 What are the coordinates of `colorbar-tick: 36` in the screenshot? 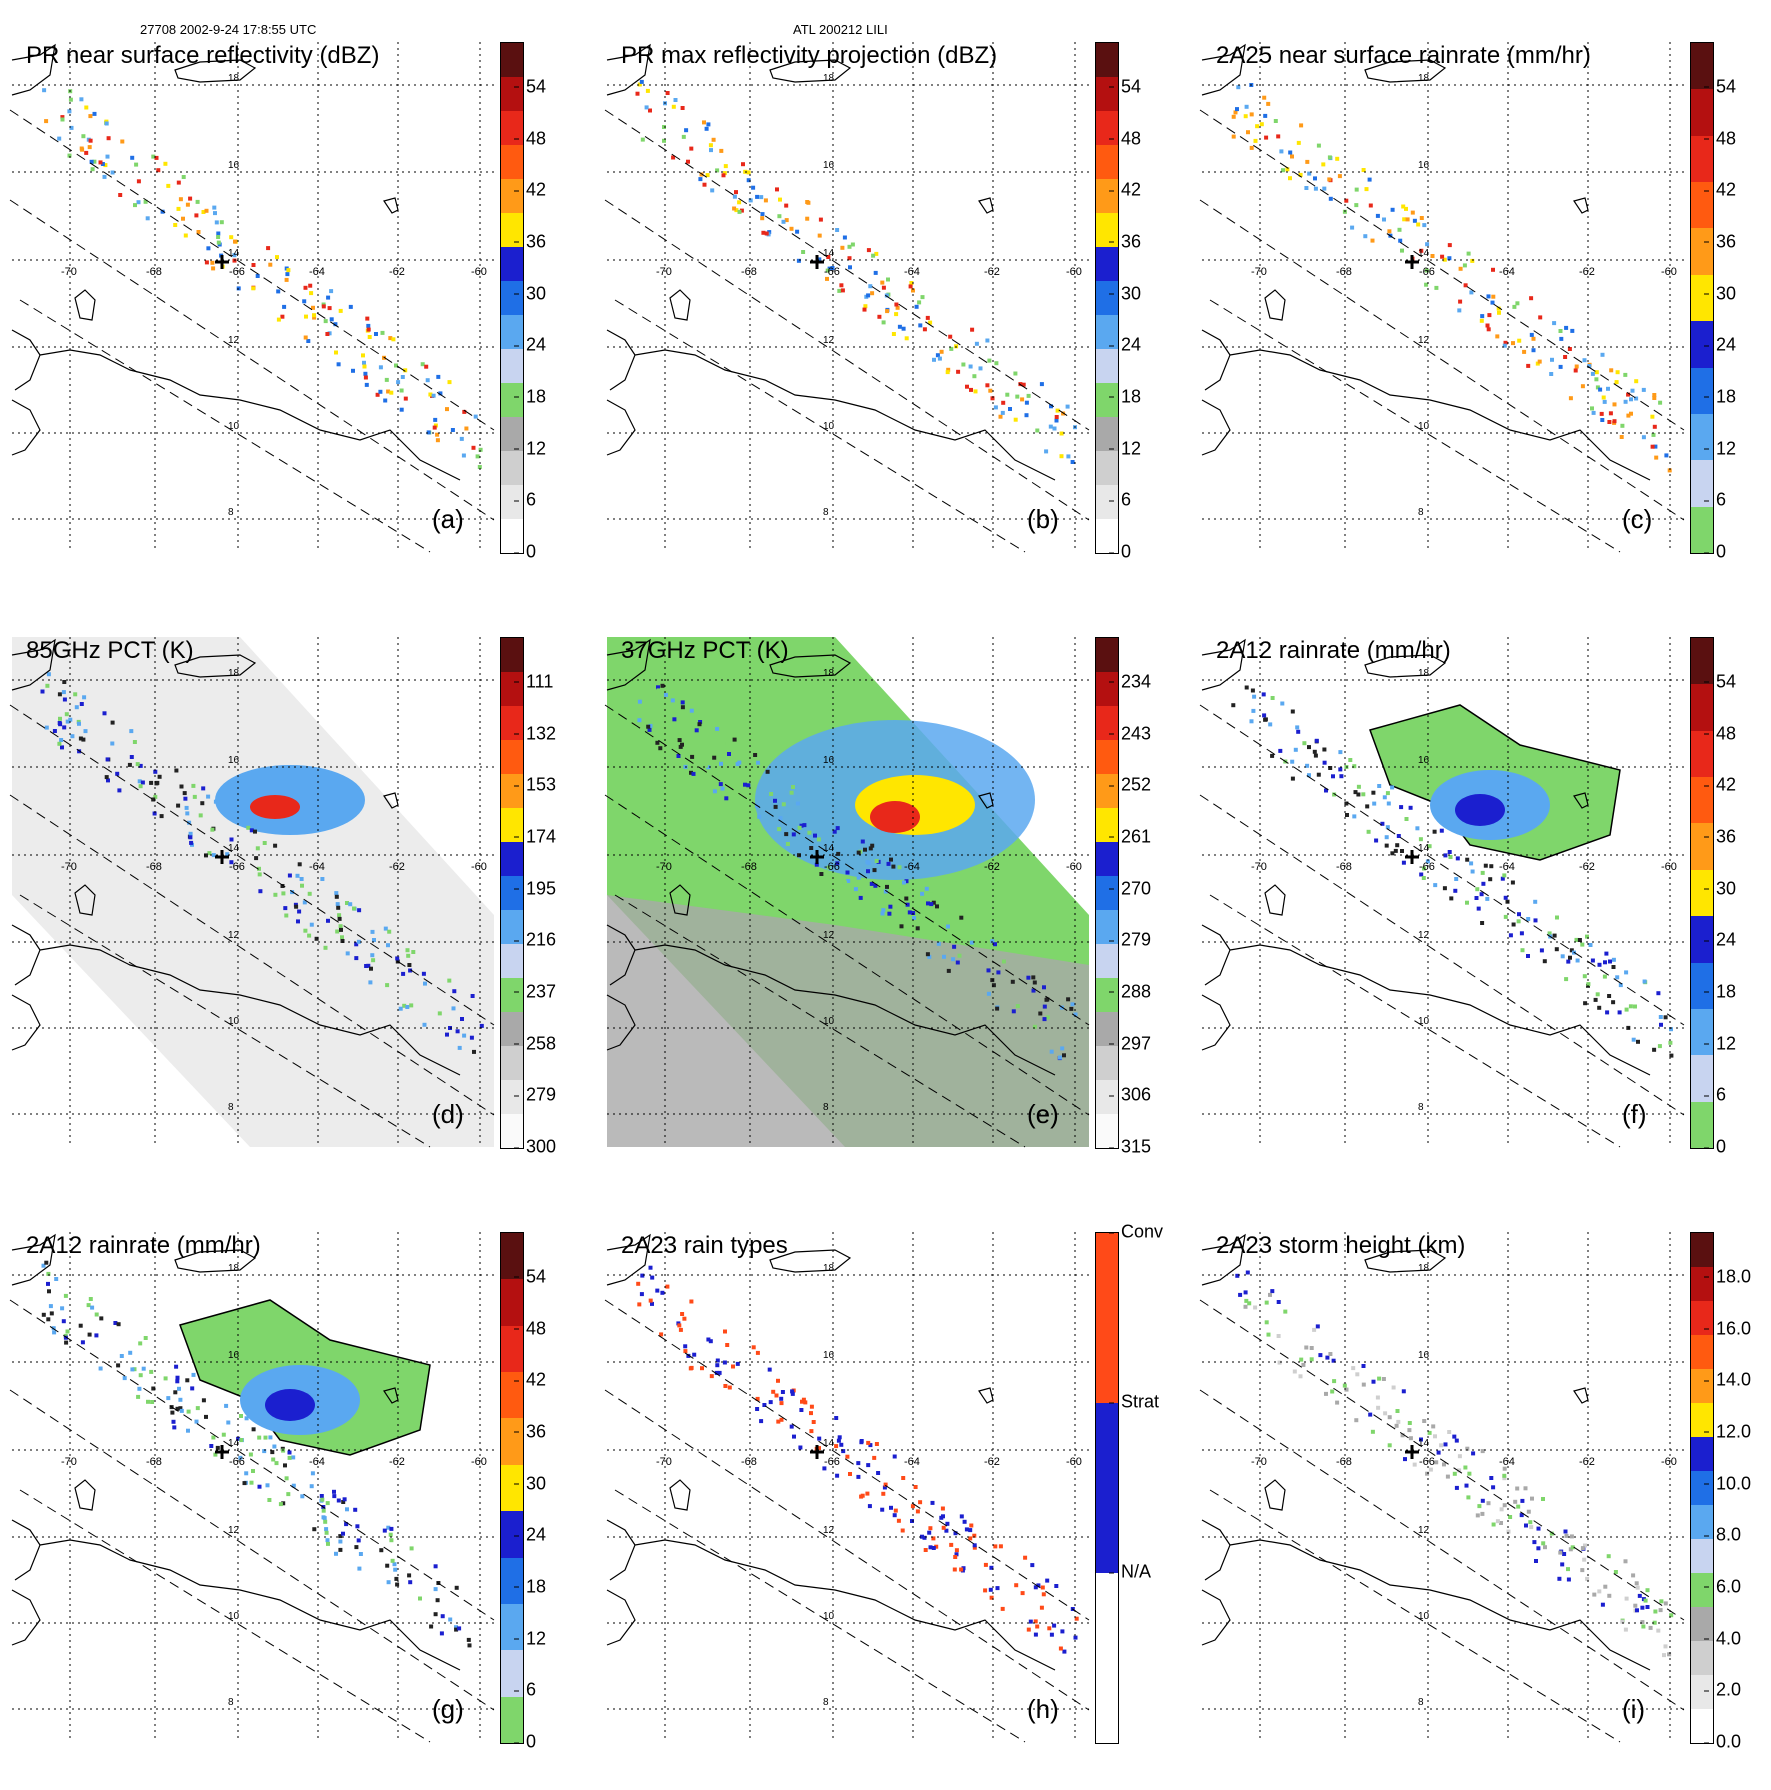 It's located at (1719, 836).